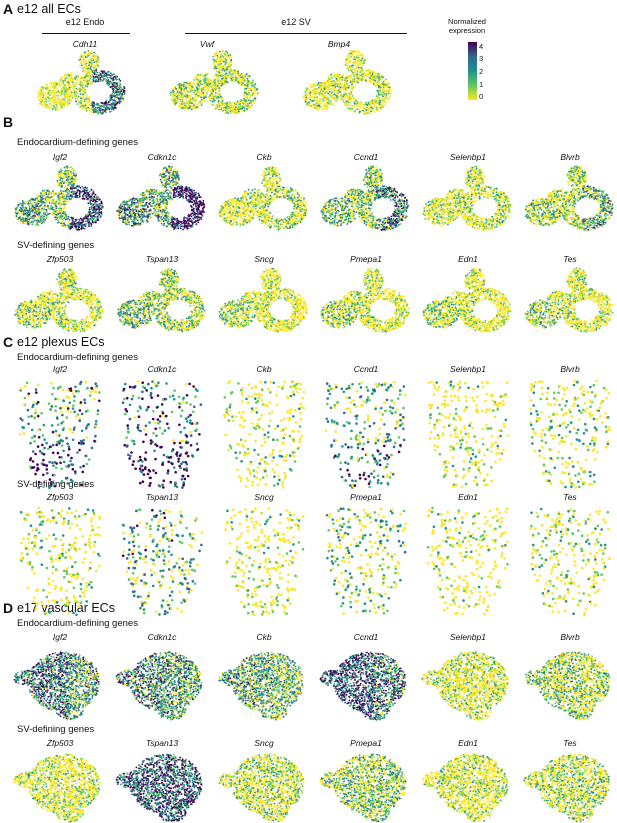  I want to click on umap-panel-c-selenbp1, so click(468, 434).